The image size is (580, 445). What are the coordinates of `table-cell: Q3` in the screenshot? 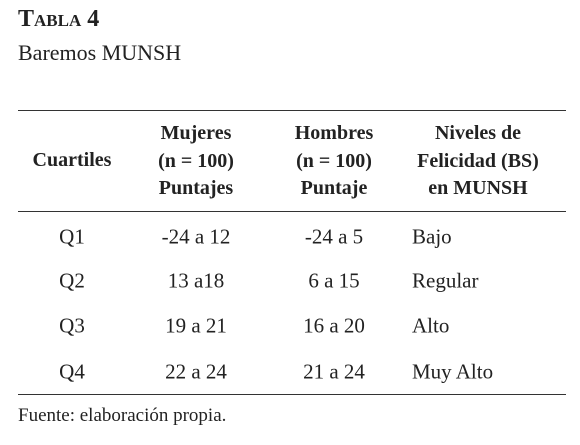 It's located at (72, 325).